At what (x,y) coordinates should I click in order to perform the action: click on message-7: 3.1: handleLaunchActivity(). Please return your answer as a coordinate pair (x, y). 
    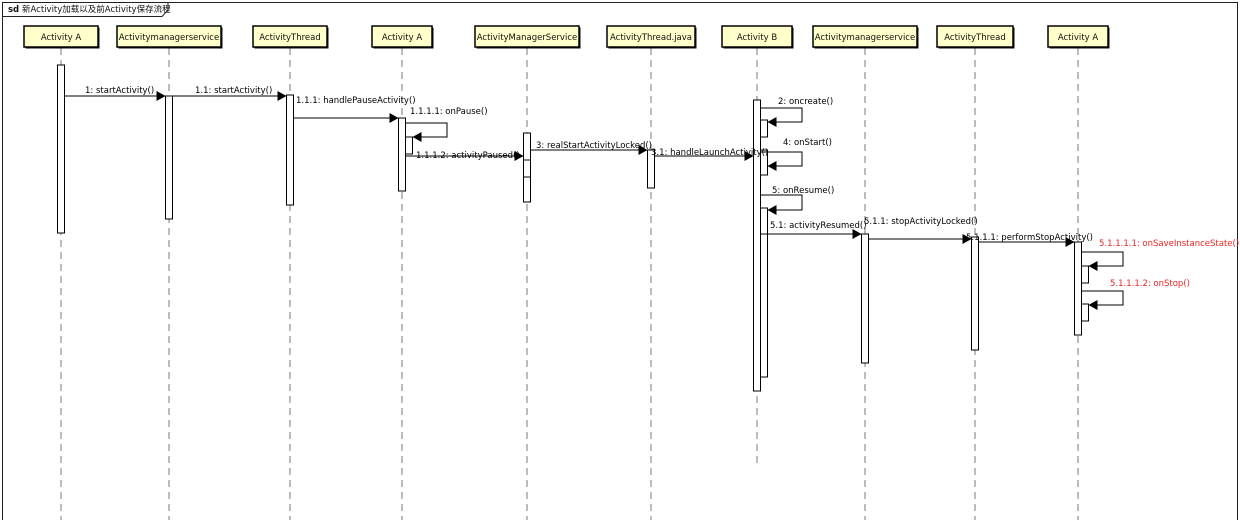
    Looking at the image, I should click on (709, 154).